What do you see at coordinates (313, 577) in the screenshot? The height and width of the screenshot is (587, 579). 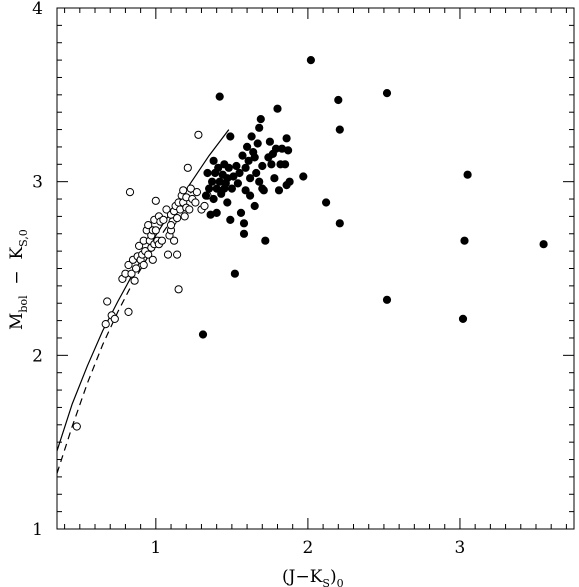 I see `x-axis-label: (J−KS)0` at bounding box center [313, 577].